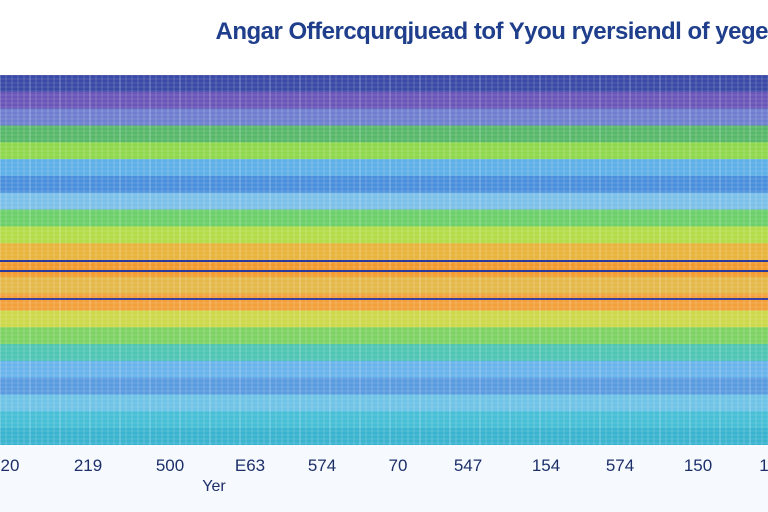  What do you see at coordinates (384, 478) in the screenshot?
I see `x-axis-band` at bounding box center [384, 478].